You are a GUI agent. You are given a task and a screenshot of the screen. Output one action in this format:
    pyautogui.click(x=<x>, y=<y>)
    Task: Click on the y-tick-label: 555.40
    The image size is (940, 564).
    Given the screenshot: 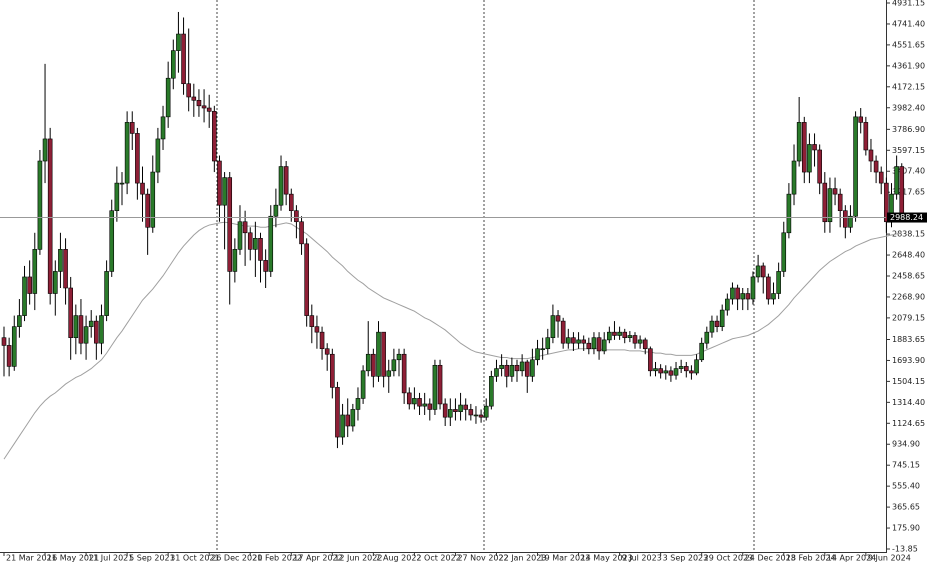 What is the action you would take?
    pyautogui.click(x=906, y=486)
    